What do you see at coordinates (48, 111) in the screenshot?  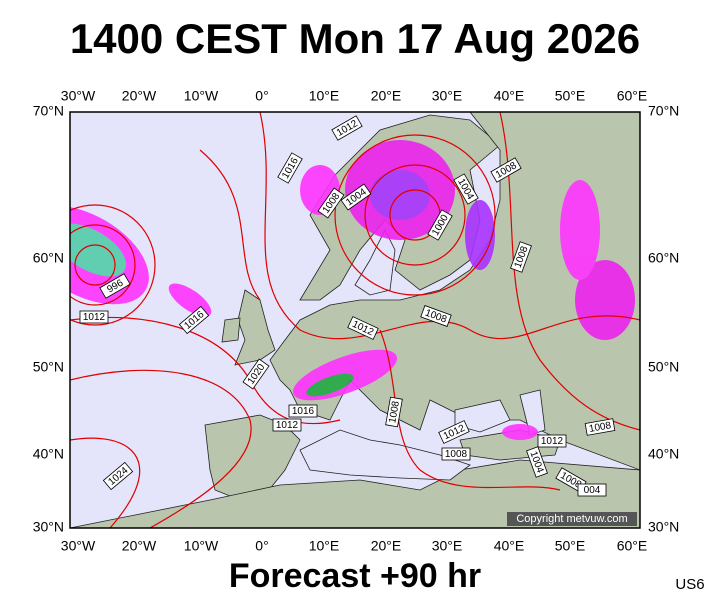 I see `lat-label-left: 70°N` at bounding box center [48, 111].